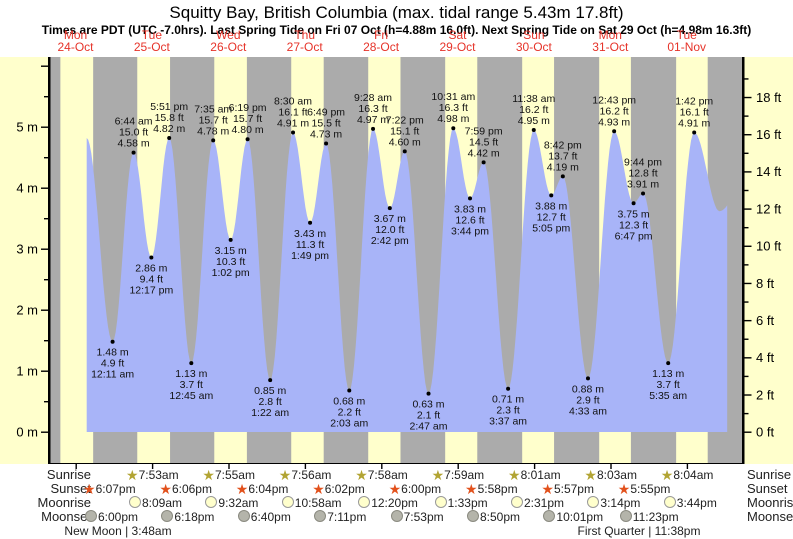  Describe the element at coordinates (390, 219) in the screenshot. I see `tide-annotation-low: 3.67 m` at that location.